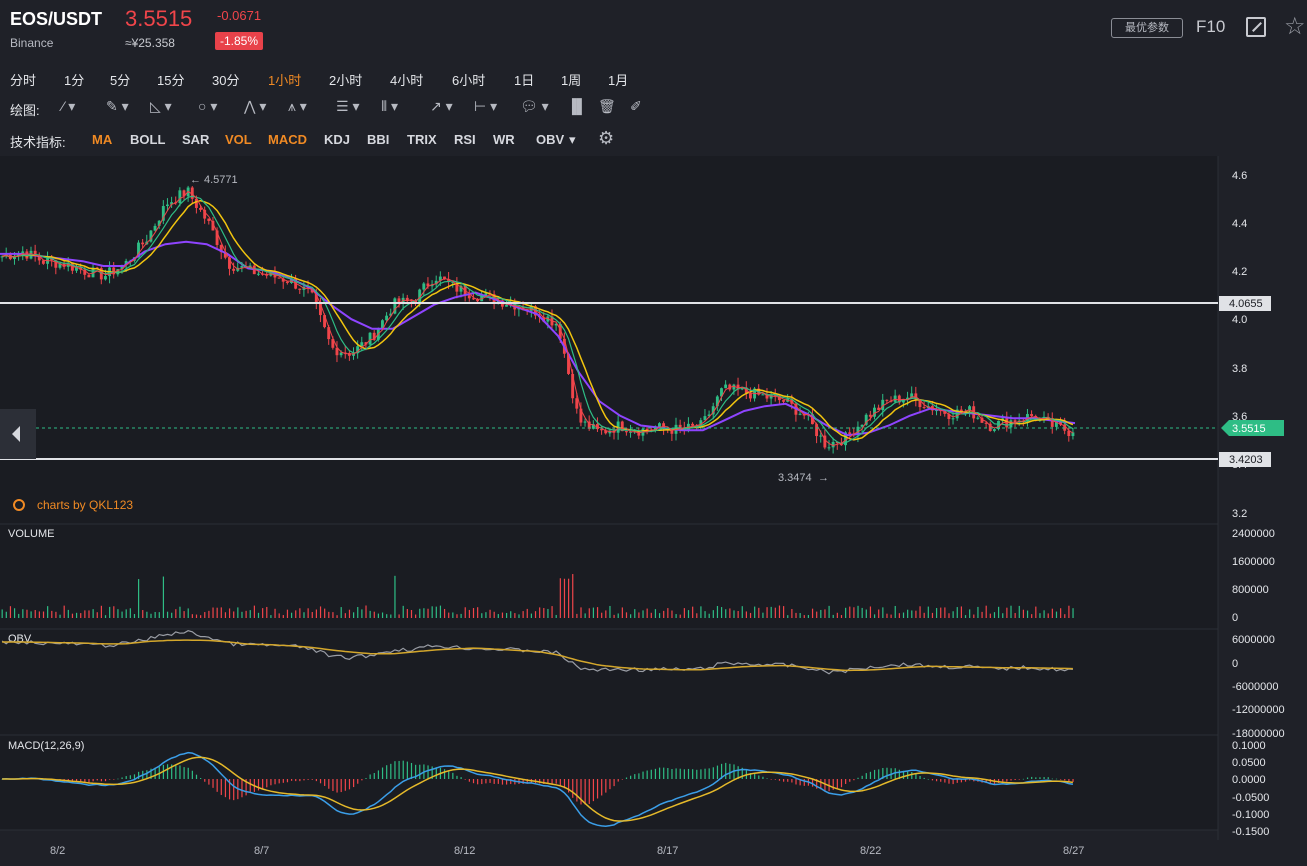 The image size is (1307, 866). I want to click on obv-axis: 6000000 0 -6000000 -12000000 -18000000, so click(1258, 687).